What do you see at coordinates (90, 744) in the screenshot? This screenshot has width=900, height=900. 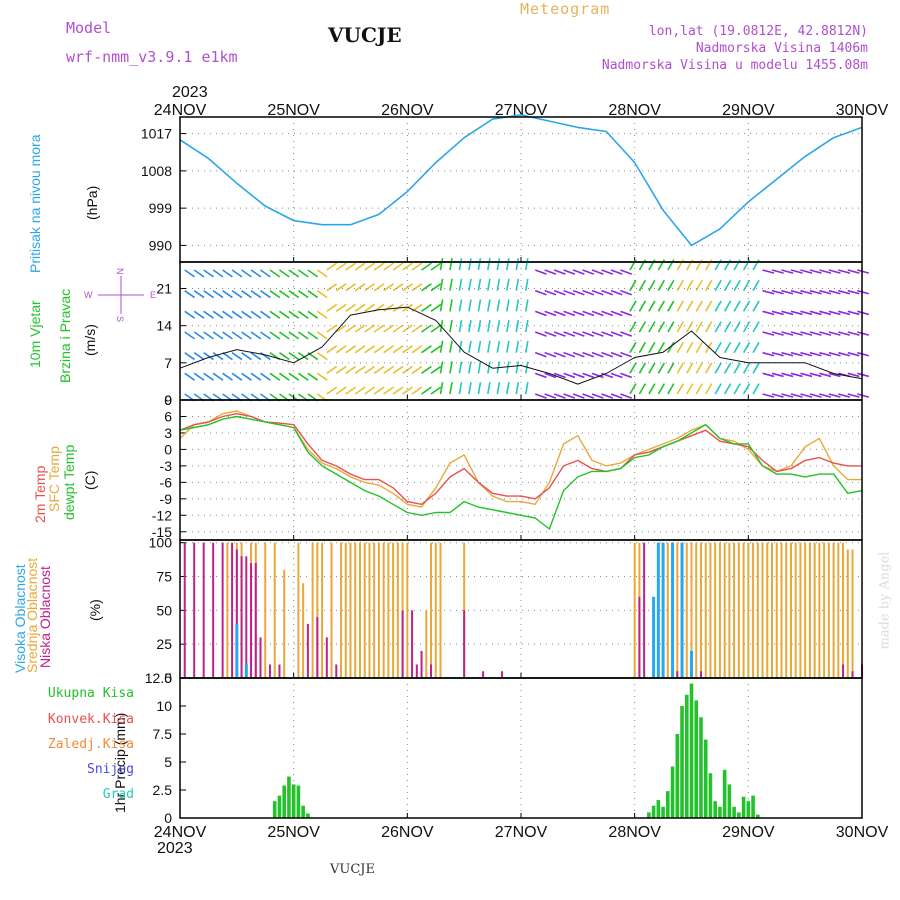 I see `precip-legend-freezing: Zaledj.Kisa` at bounding box center [90, 744].